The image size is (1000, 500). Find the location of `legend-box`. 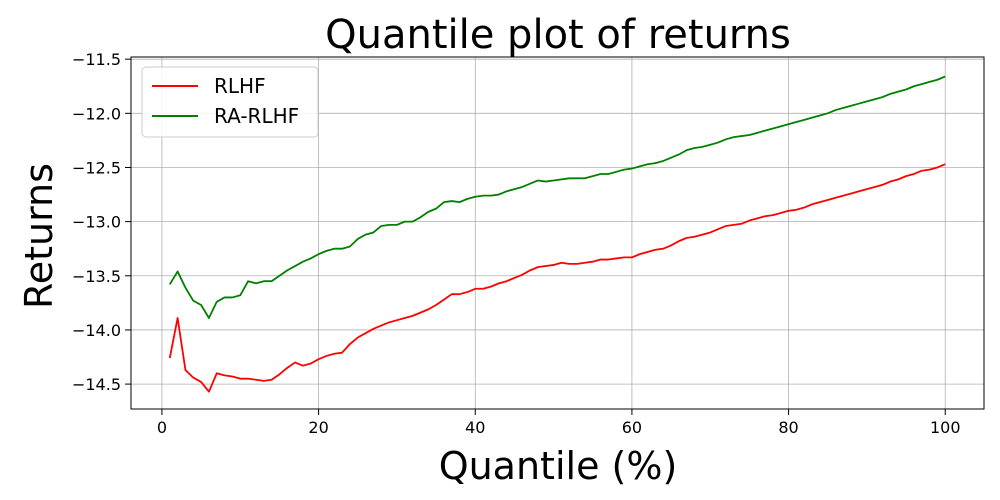

legend-box is located at coordinates (230, 102).